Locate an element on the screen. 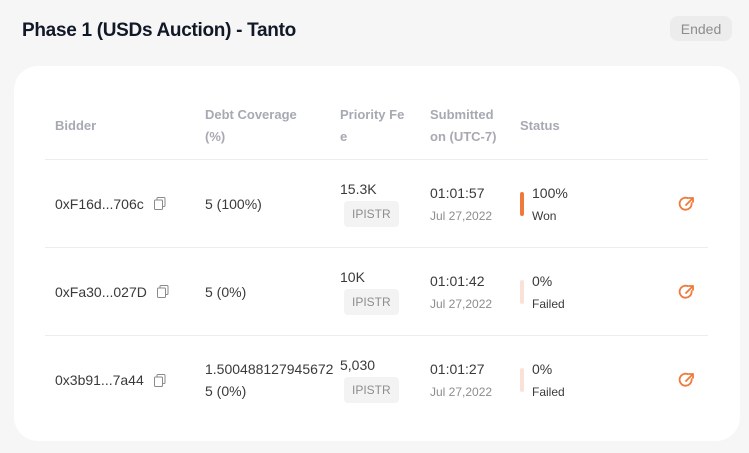  bidder-address: 0x3b91...7a44 is located at coordinates (99, 380).